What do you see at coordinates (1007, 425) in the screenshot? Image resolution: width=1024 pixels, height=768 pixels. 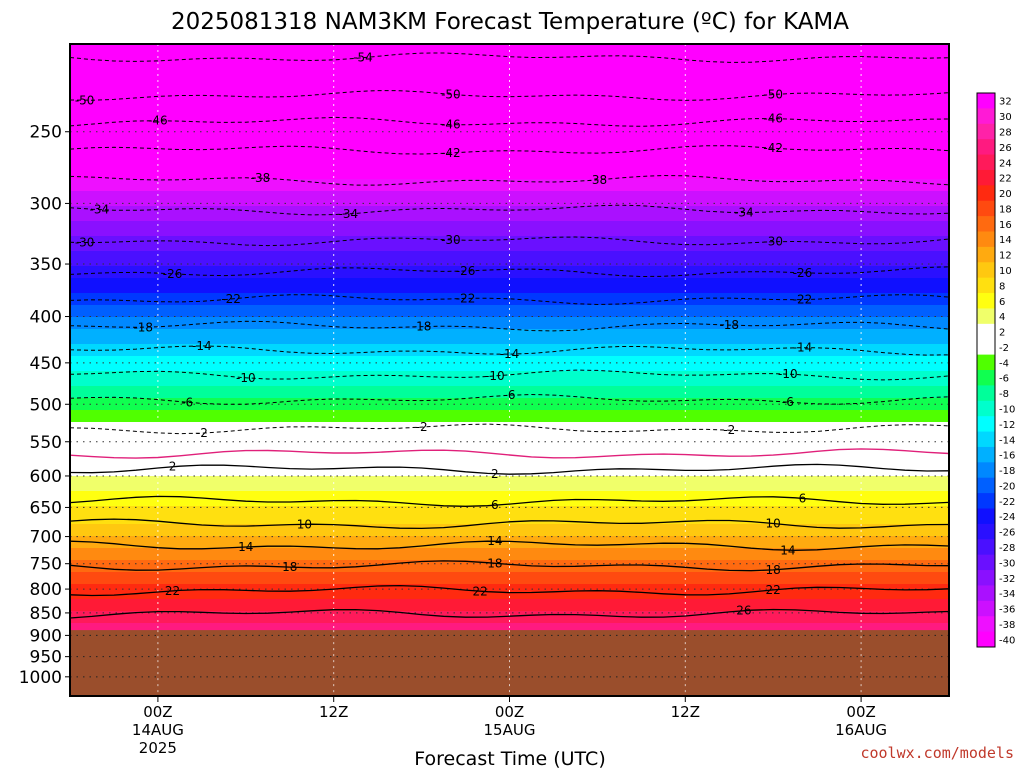 I see `colorbar-tick-label: -12` at bounding box center [1007, 425].